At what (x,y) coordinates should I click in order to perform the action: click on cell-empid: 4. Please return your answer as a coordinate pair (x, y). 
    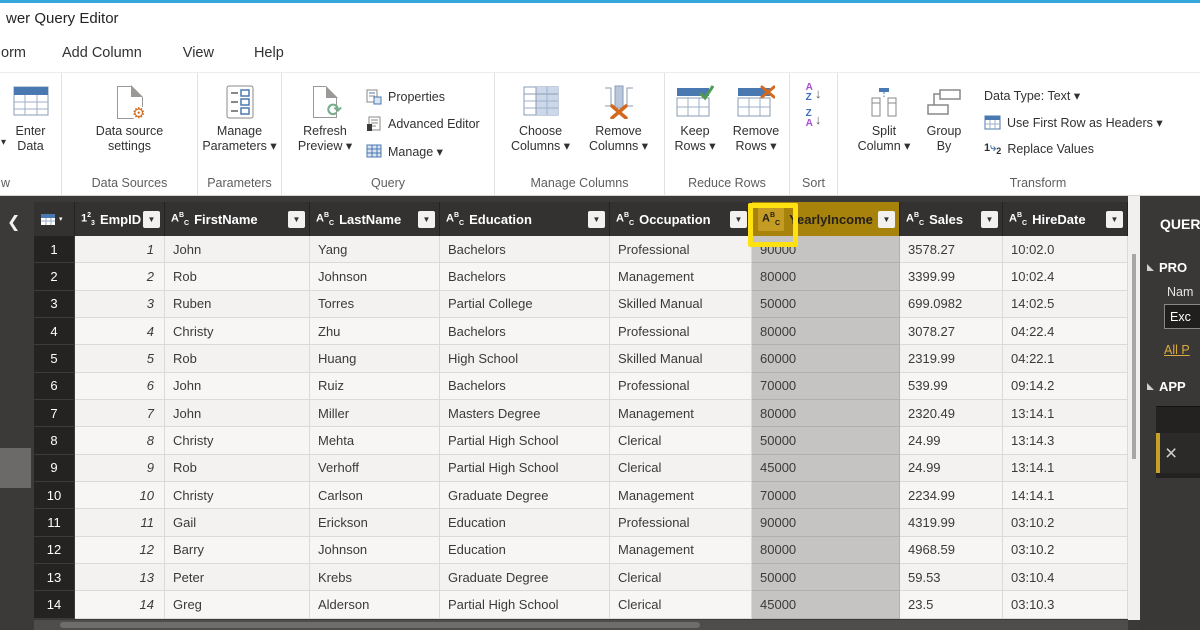
    Looking at the image, I should click on (120, 332).